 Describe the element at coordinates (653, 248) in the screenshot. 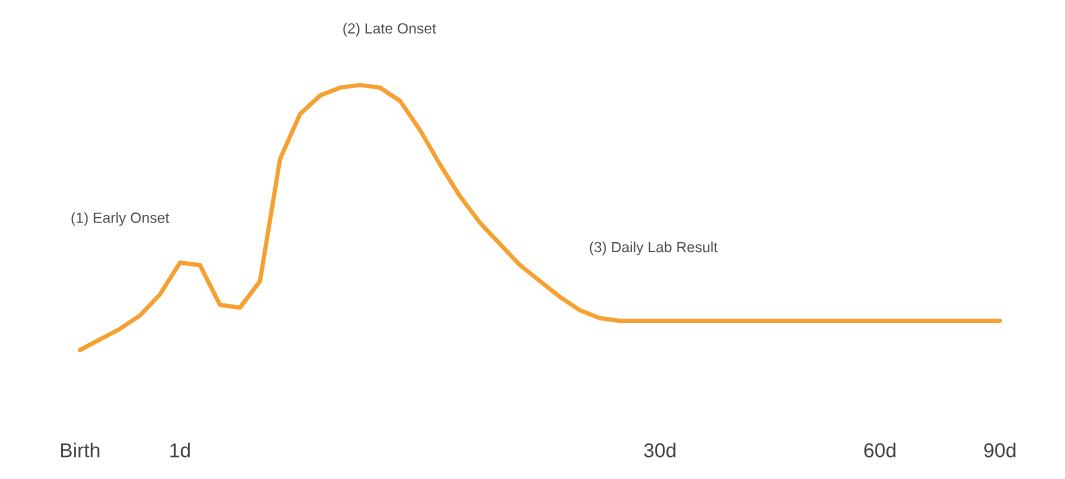

I see `annotation: (3) Daily Lab Result` at that location.